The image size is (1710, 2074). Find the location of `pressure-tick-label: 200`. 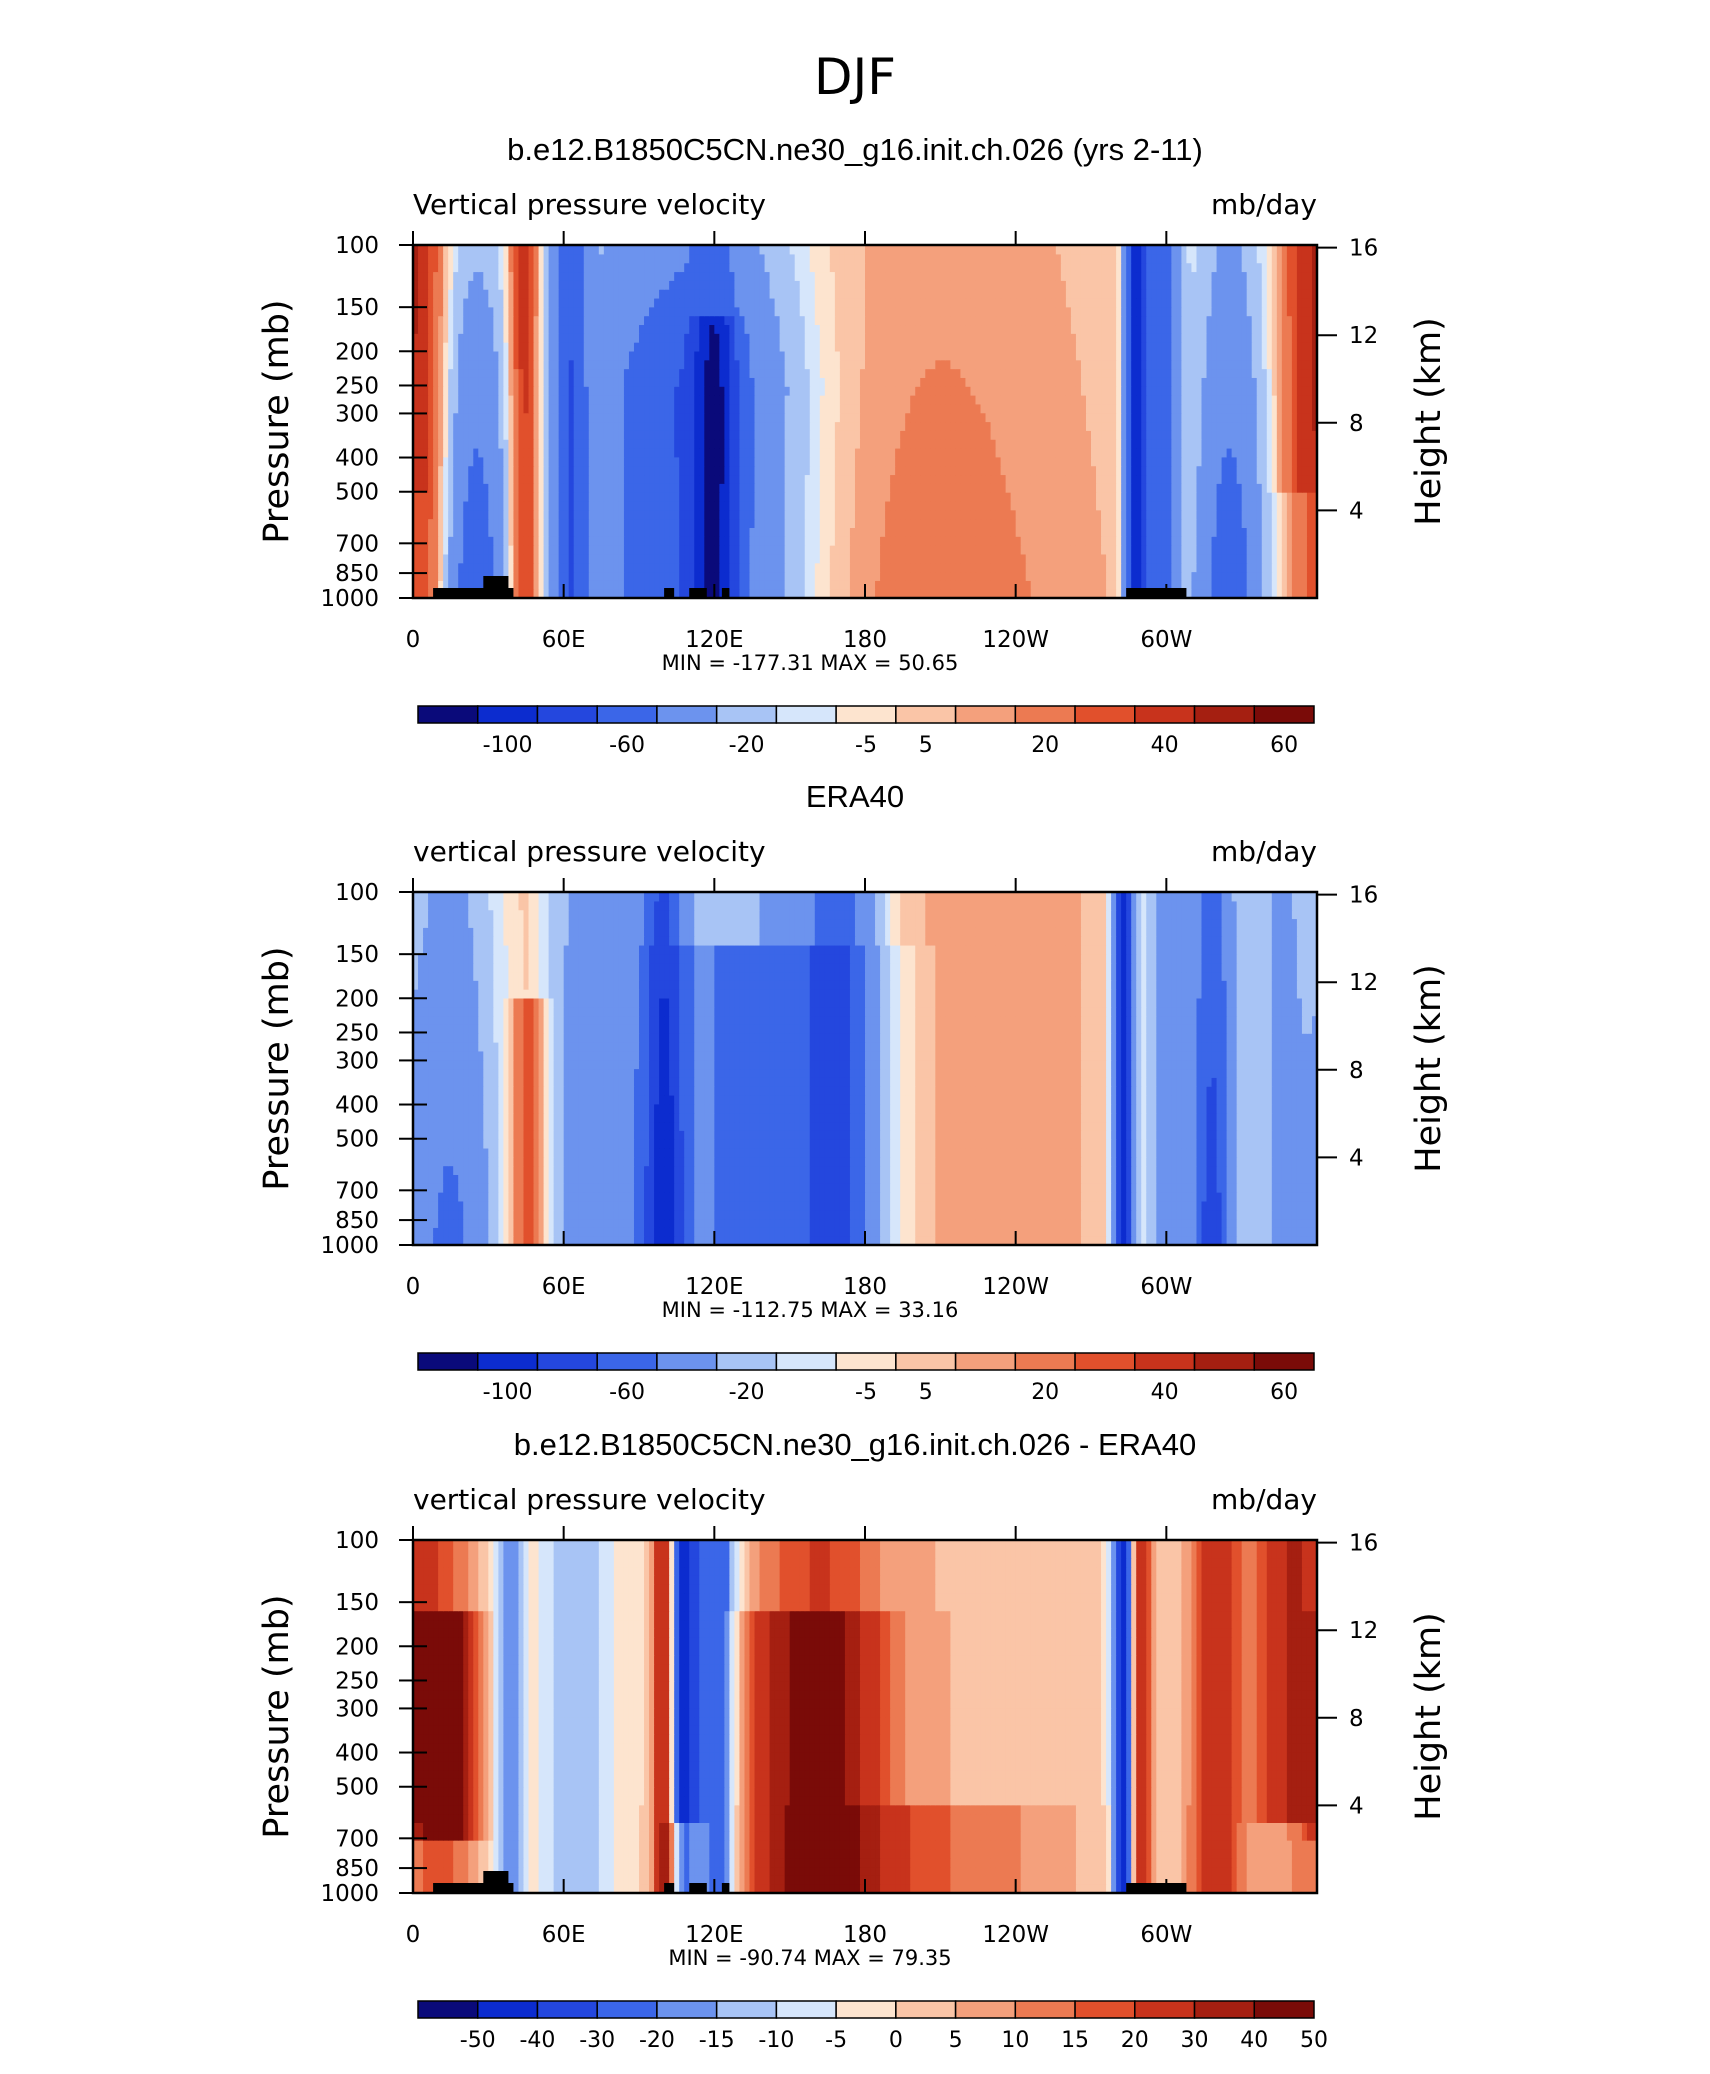

pressure-tick-label: 200 is located at coordinates (357, 1647).